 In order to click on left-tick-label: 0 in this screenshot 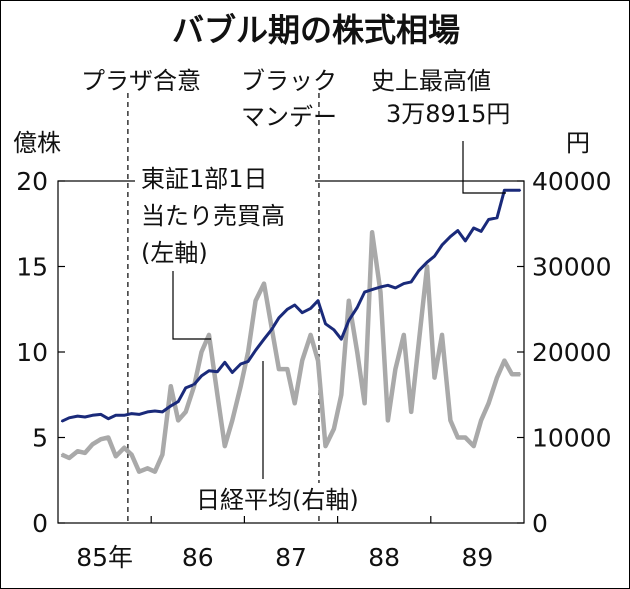, I will do `click(40, 523)`.